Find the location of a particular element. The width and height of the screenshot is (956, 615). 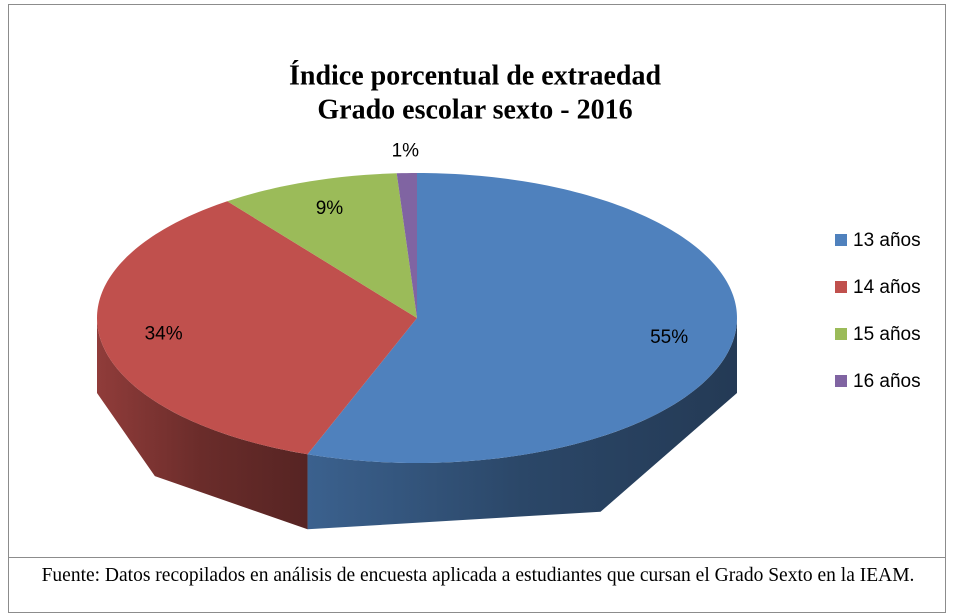

chart-subtitle: Grado escolar sexto - 2016 is located at coordinates (474, 109).